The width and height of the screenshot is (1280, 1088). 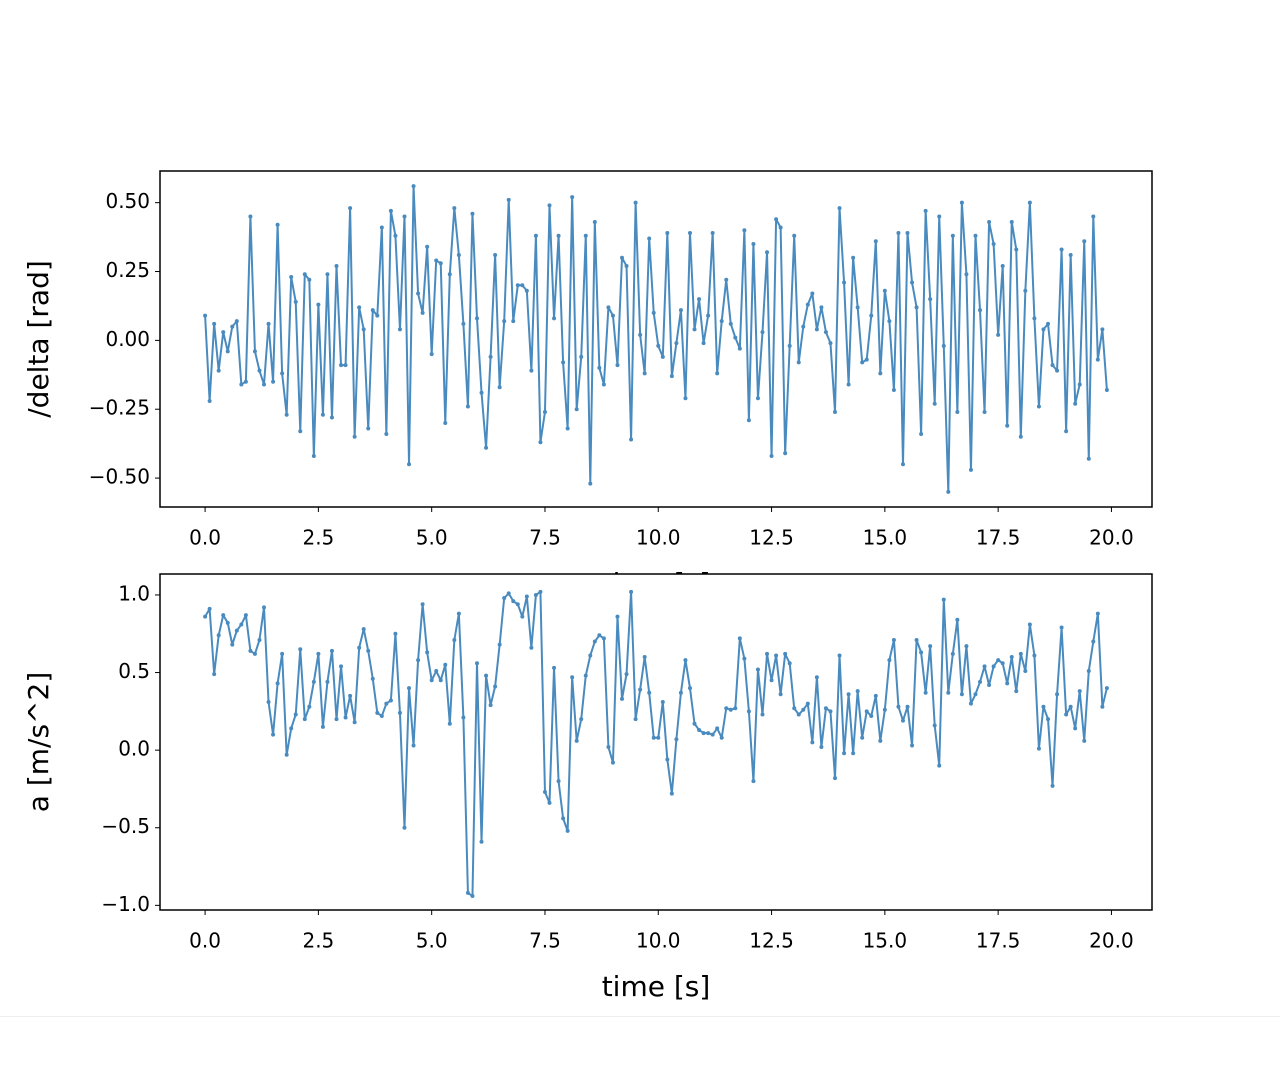 I want to click on y-tick-label: 1.0, so click(x=134, y=593).